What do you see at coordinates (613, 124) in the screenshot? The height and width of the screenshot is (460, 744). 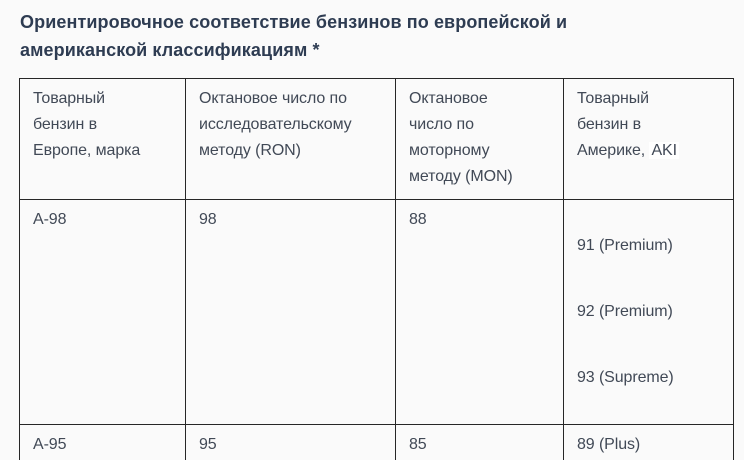 I see `col-header-america-text: Товарный бензин в Америке,` at bounding box center [613, 124].